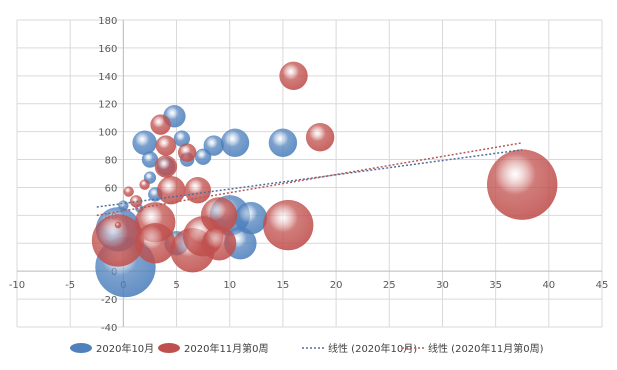  What do you see at coordinates (602, 285) in the screenshot?
I see `x-tick-label: 45` at bounding box center [602, 285].